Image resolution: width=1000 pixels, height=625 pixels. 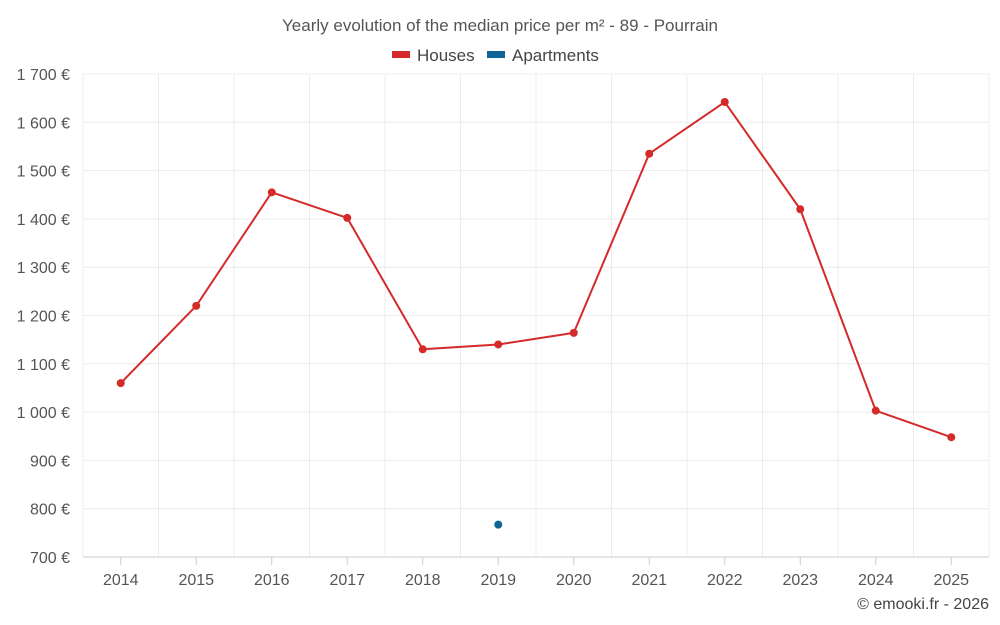 What do you see at coordinates (725, 580) in the screenshot?
I see `x-tick-label: 2022` at bounding box center [725, 580].